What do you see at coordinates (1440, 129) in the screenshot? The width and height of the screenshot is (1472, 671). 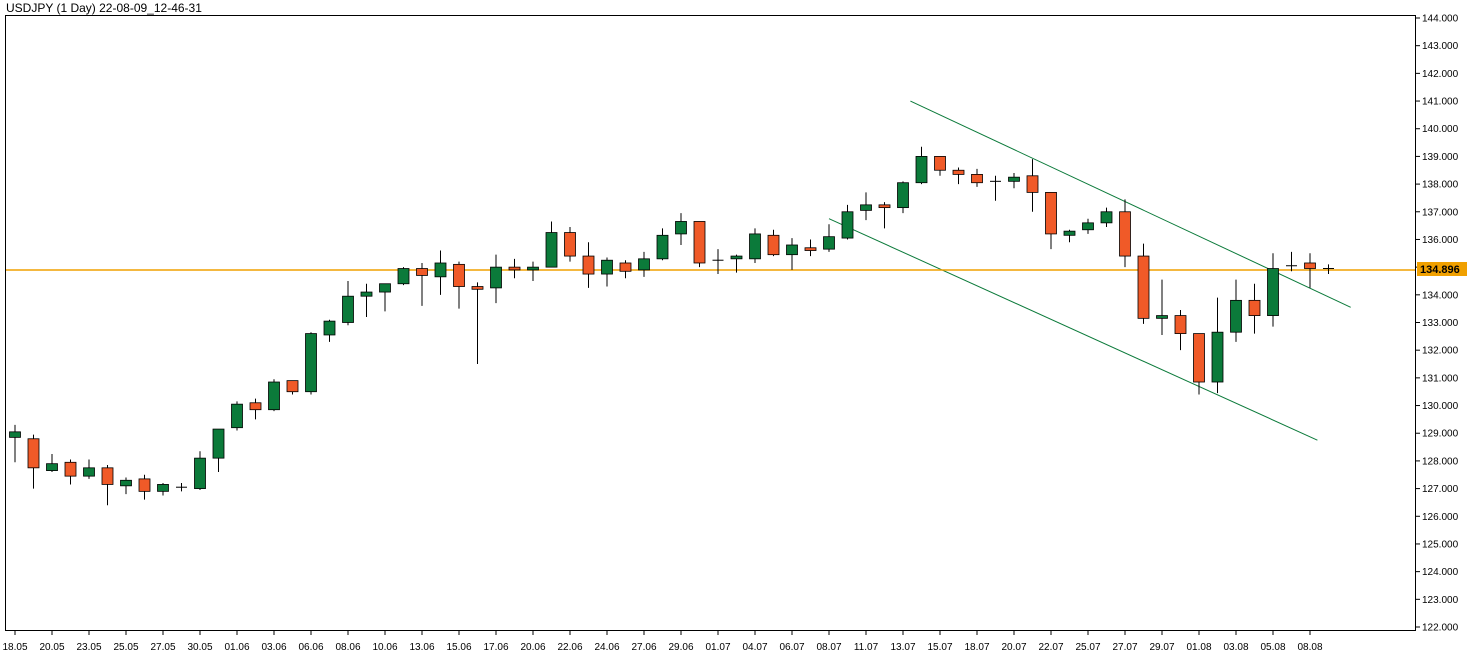 I see `y-tick-label: 140.000` at bounding box center [1440, 129].